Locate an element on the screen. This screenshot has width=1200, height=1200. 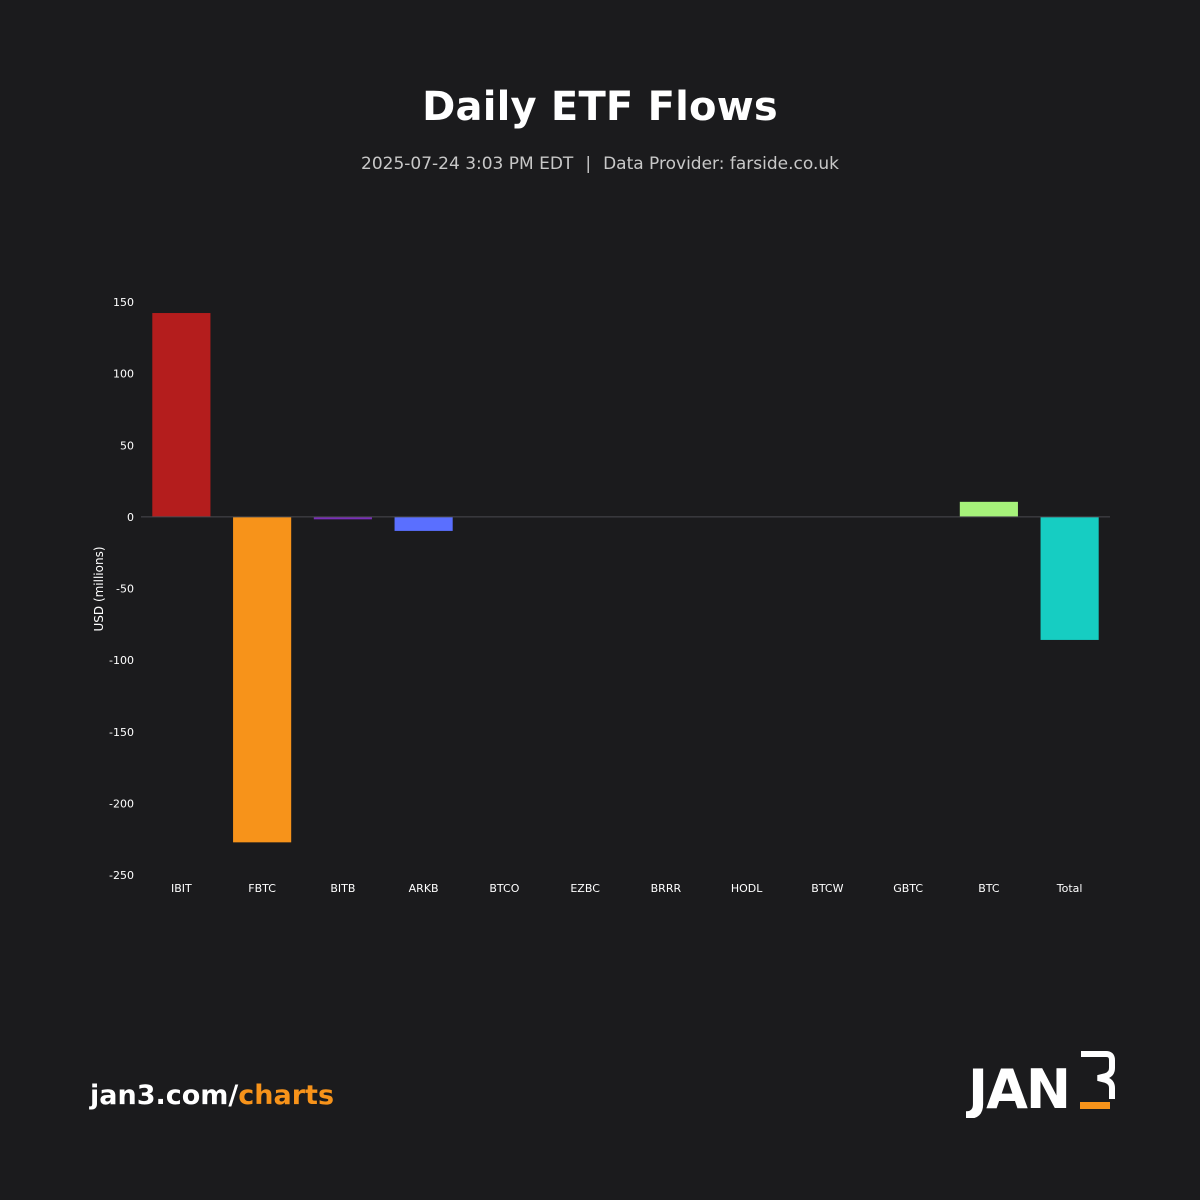
jan3-logo: JAN is located at coordinates (1040, 1084).